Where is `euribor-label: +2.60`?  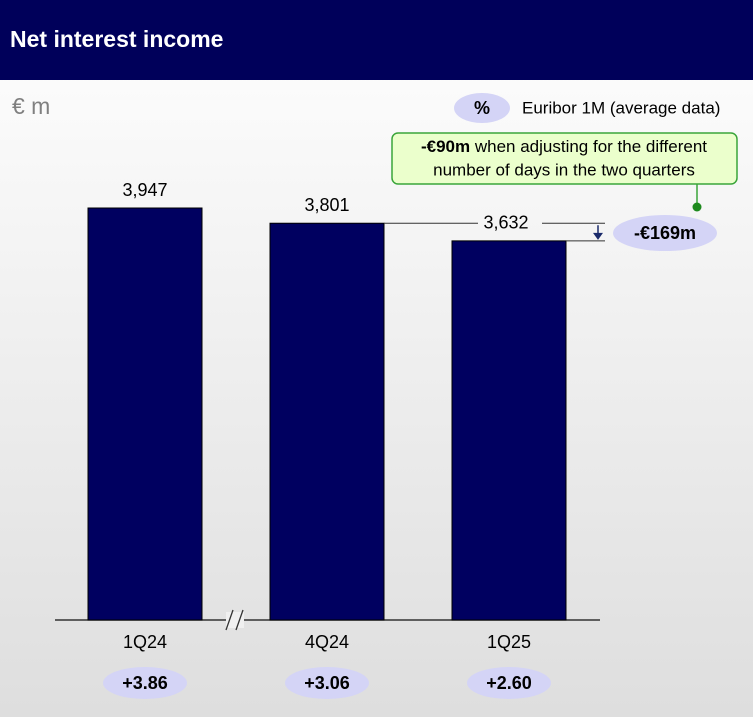
euribor-label: +2.60 is located at coordinates (509, 683).